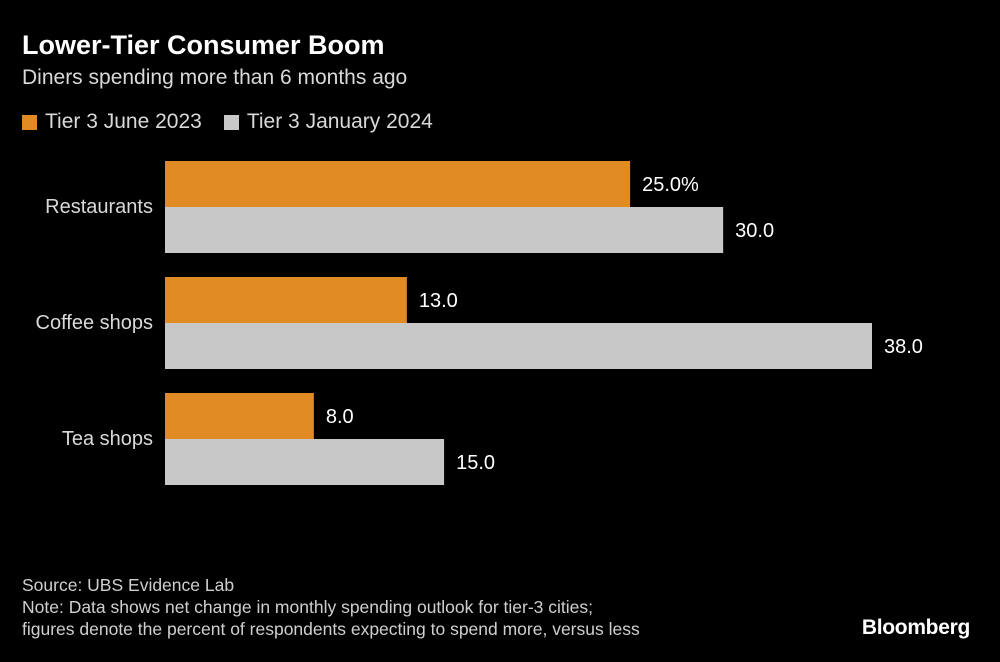 The width and height of the screenshot is (1000, 662). What do you see at coordinates (518, 346) in the screenshot?
I see `bar-coffee-shops-tier-3-january-2024` at bounding box center [518, 346].